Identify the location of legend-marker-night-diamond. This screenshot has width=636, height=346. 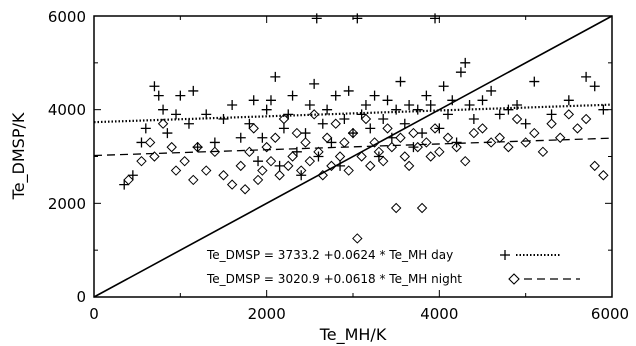
(514, 279).